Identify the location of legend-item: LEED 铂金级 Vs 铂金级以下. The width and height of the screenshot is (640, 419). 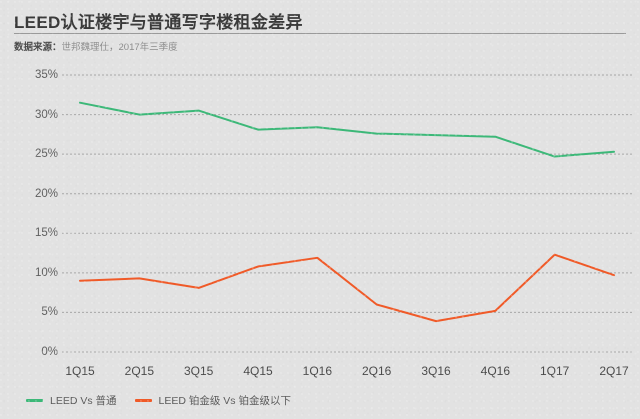
(212, 400).